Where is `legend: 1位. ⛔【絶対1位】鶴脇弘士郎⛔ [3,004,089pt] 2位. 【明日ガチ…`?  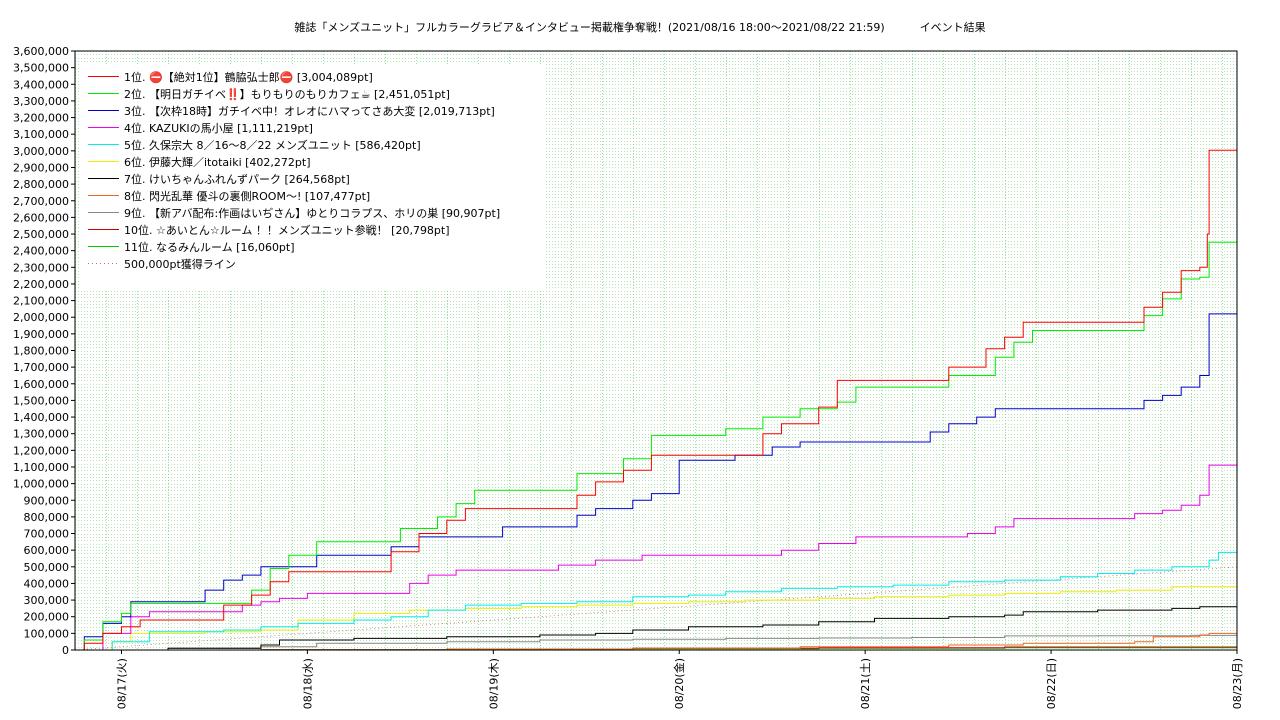 legend: 1位. ⛔【絶対1位】鶴脇弘士郎⛔ [3,004,089pt] 2位. 【明日ガチ… is located at coordinates (313, 177).